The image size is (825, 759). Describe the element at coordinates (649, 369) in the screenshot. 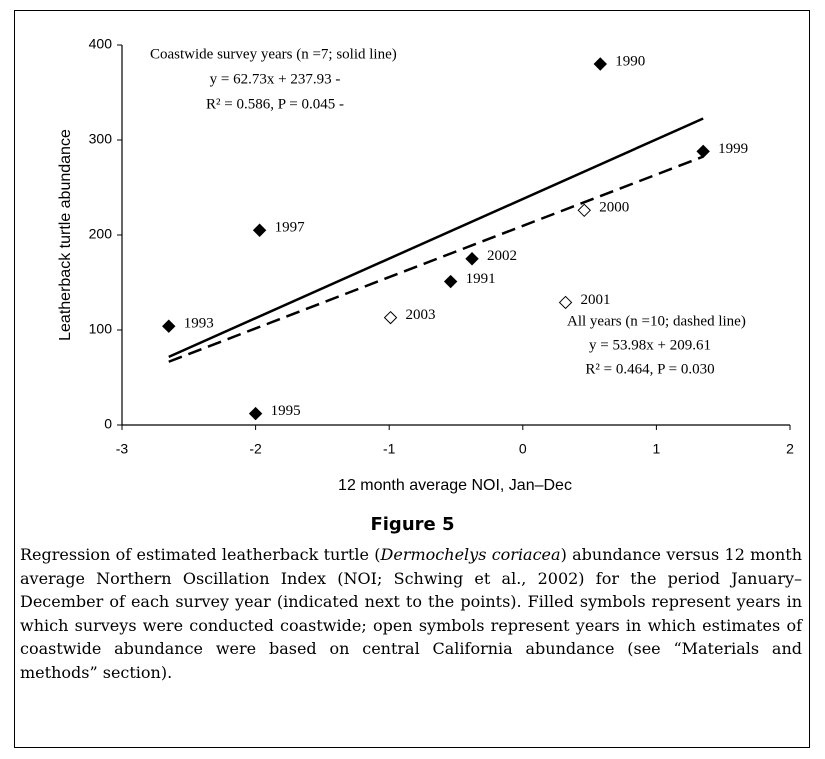

I see `annotation: R² = 0.464, P = 0.030` at that location.